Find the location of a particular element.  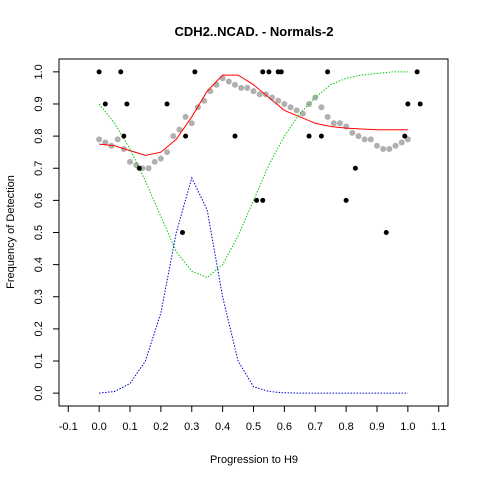

y-tick-label: 0.5 is located at coordinates (39, 232).